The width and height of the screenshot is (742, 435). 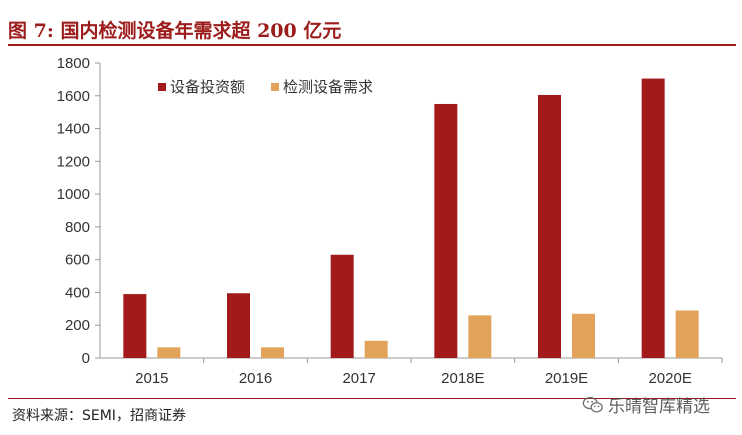 I want to click on watermark-text: 乐晴智库精选, so click(x=659, y=407).